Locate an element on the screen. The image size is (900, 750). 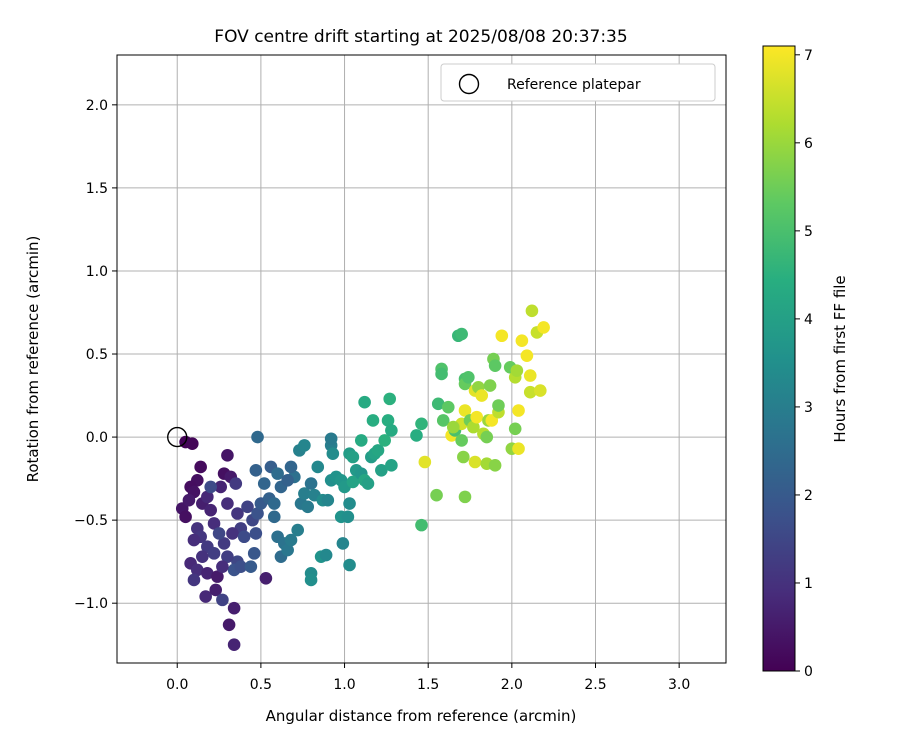
y-tick-label: 0.0 is located at coordinates (97, 438).